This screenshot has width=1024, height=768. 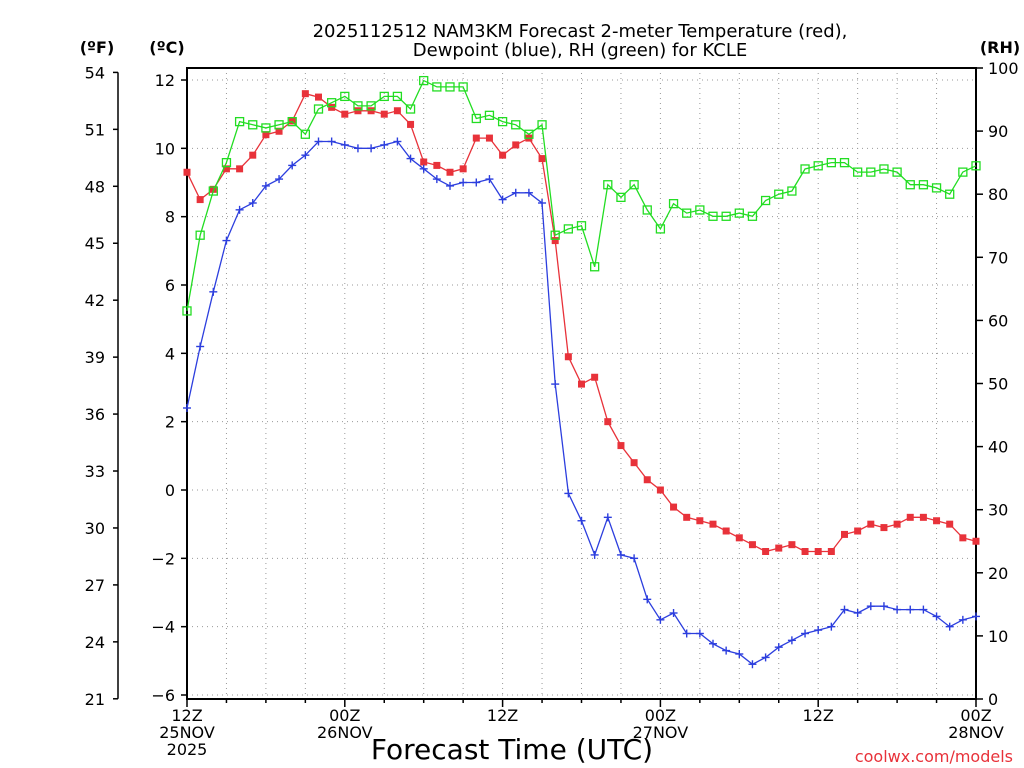 What do you see at coordinates (95, 642) in the screenshot?
I see `fahrenheit-tick-label: 24` at bounding box center [95, 642].